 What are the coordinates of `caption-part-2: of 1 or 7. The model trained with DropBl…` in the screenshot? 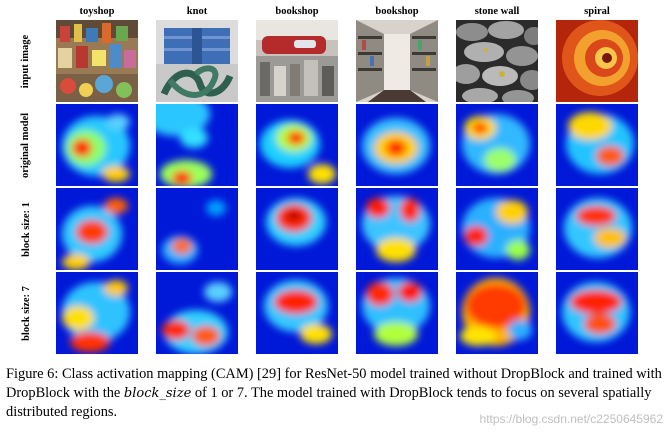 It's located at (329, 402).